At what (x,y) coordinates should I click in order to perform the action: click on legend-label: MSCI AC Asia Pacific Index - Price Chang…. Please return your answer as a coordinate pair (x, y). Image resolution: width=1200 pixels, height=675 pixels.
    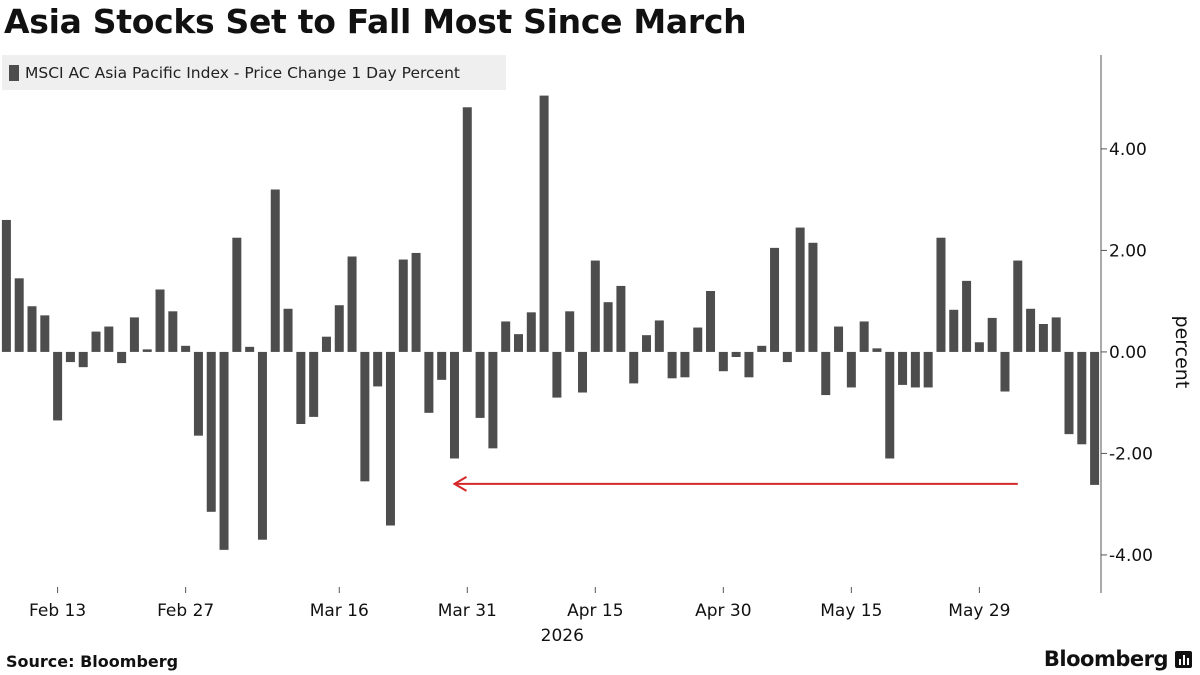
    Looking at the image, I should click on (242, 72).